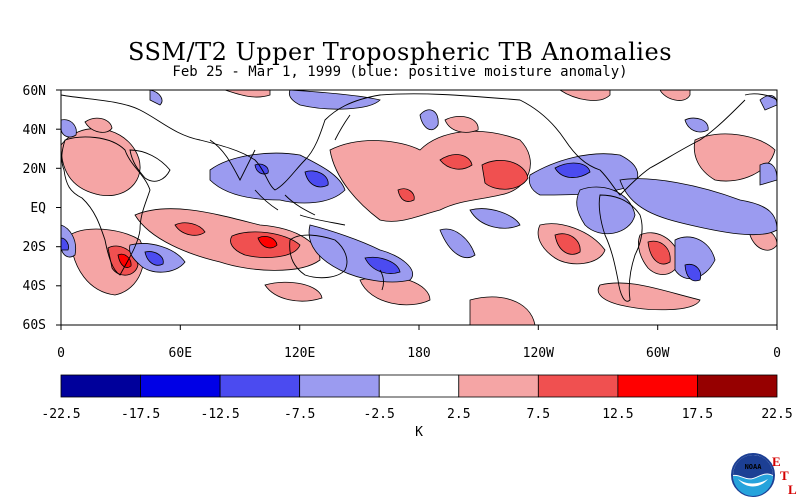 The image size is (800, 500). Describe the element at coordinates (106, 206) in the screenshot. I see `coastline-africa` at that location.